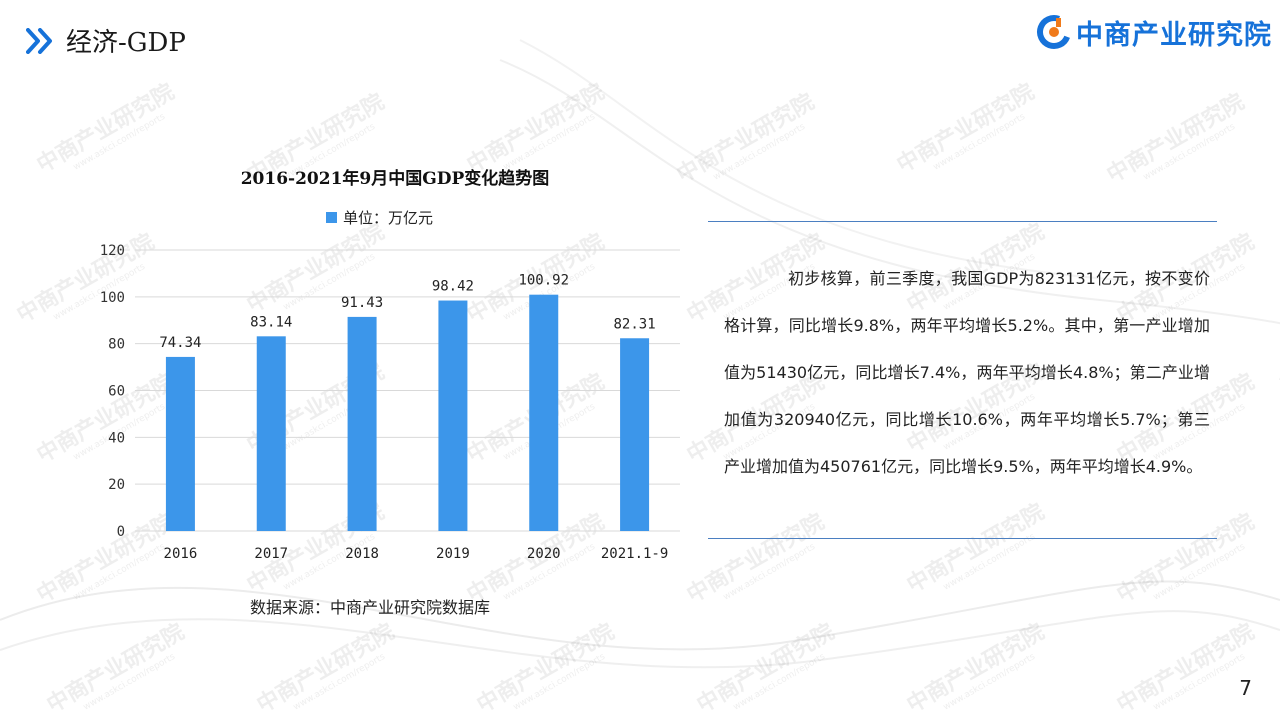  What do you see at coordinates (362, 554) in the screenshot?
I see `x-tick-label: 2018` at bounding box center [362, 554].